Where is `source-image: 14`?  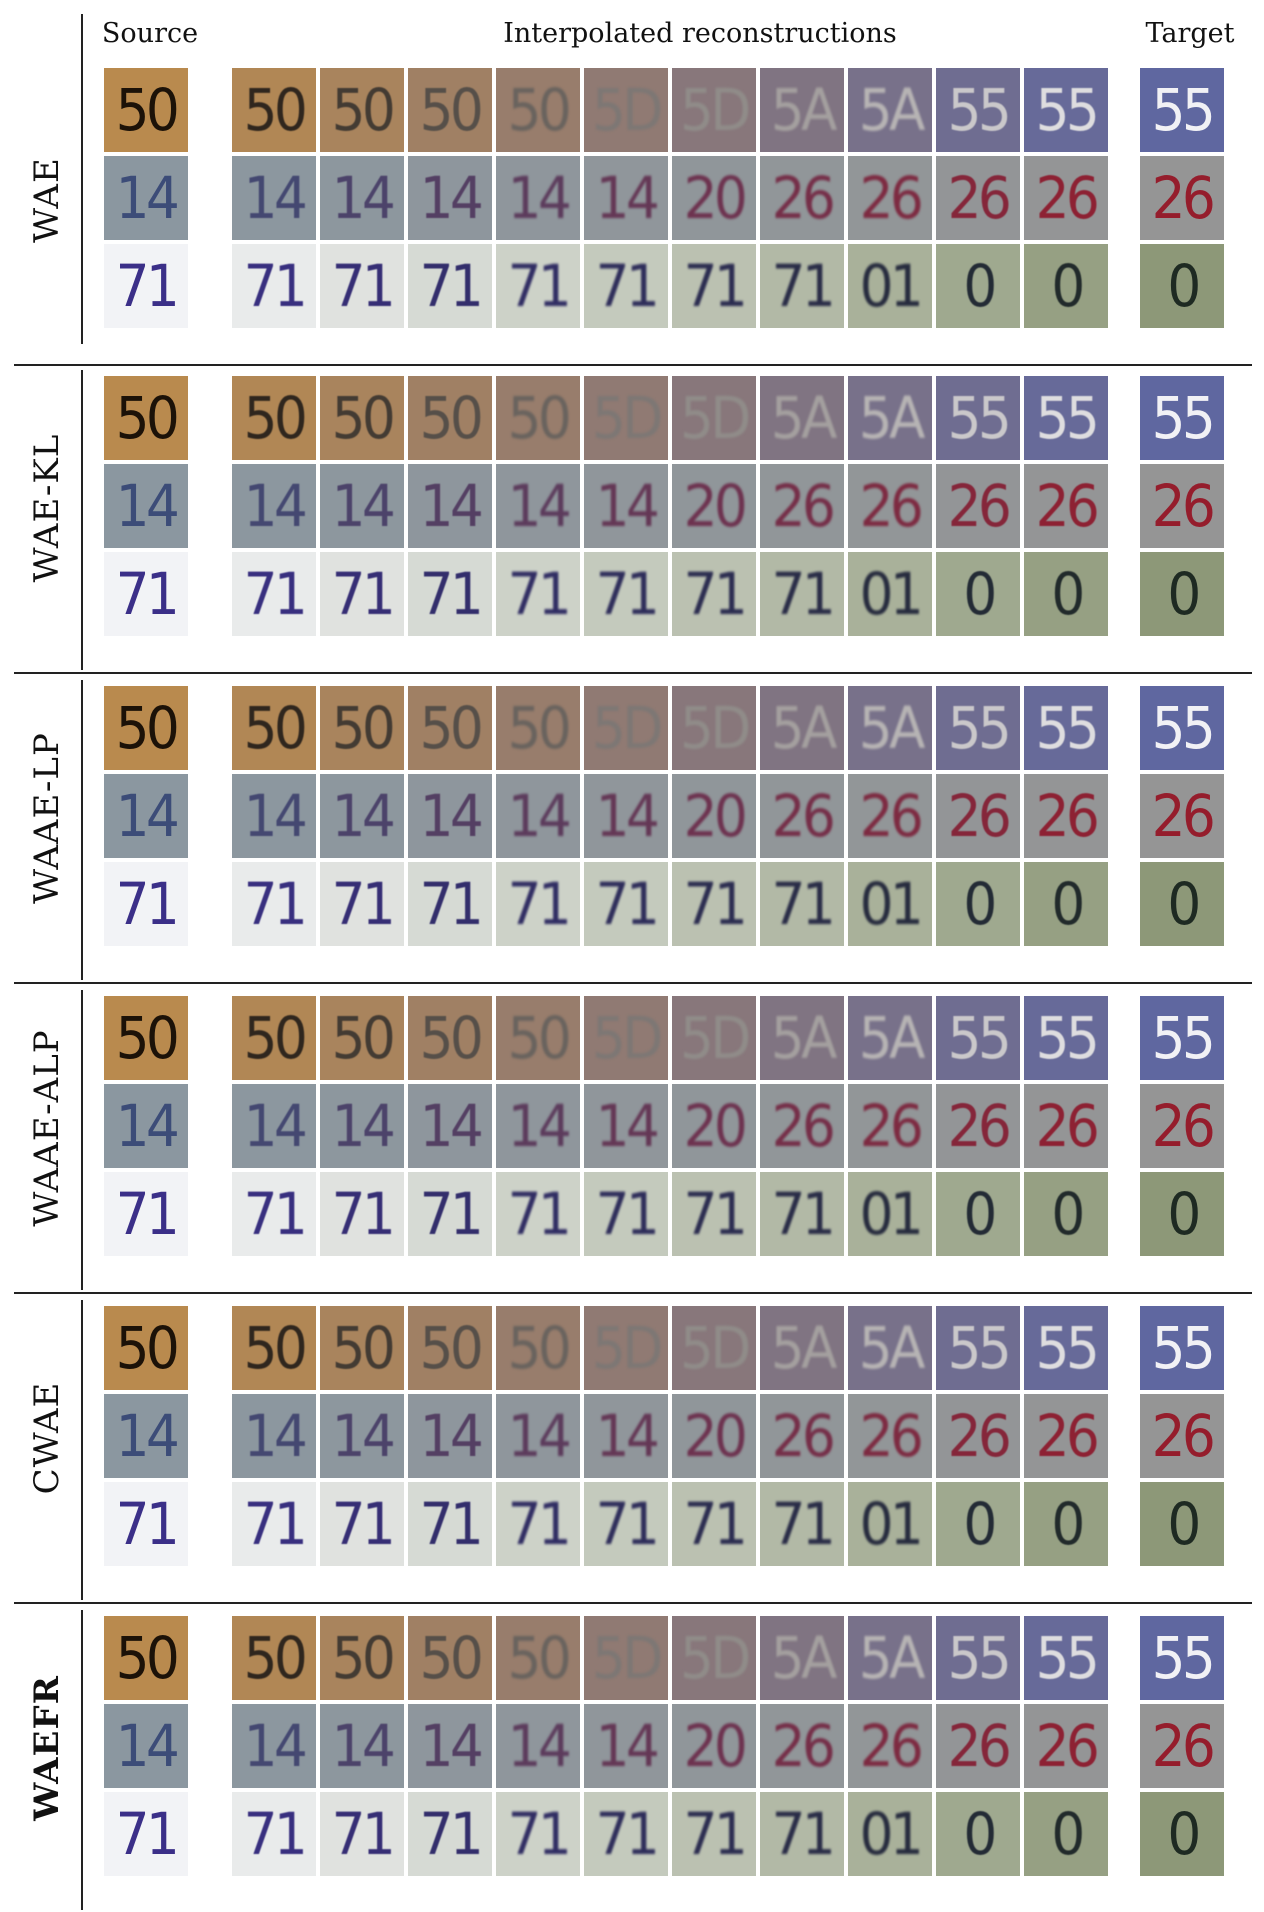
source-image: 14 is located at coordinates (146, 1436).